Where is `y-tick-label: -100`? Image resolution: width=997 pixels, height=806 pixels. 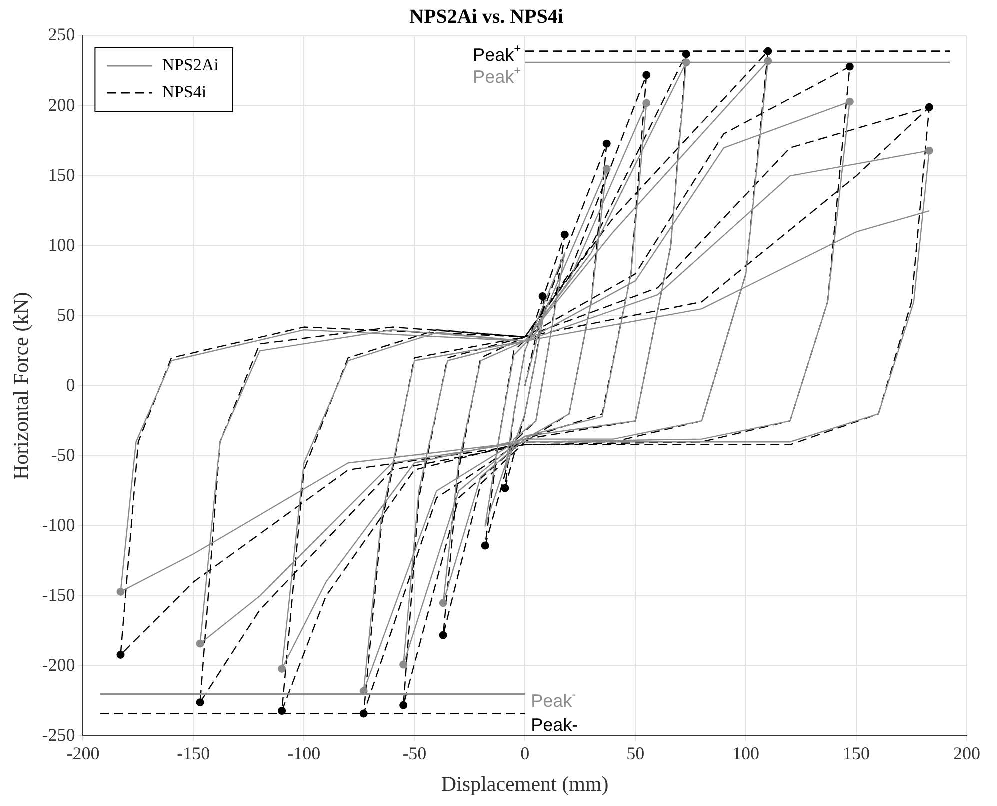
y-tick-label: -100 is located at coordinates (59, 524).